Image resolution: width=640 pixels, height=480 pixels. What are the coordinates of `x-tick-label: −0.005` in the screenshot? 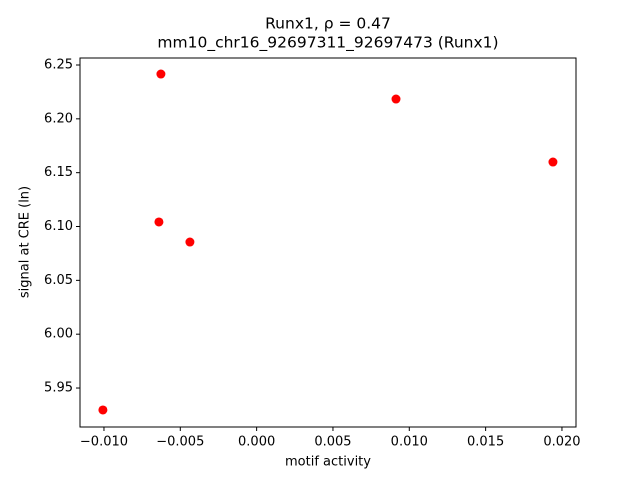 It's located at (180, 442).